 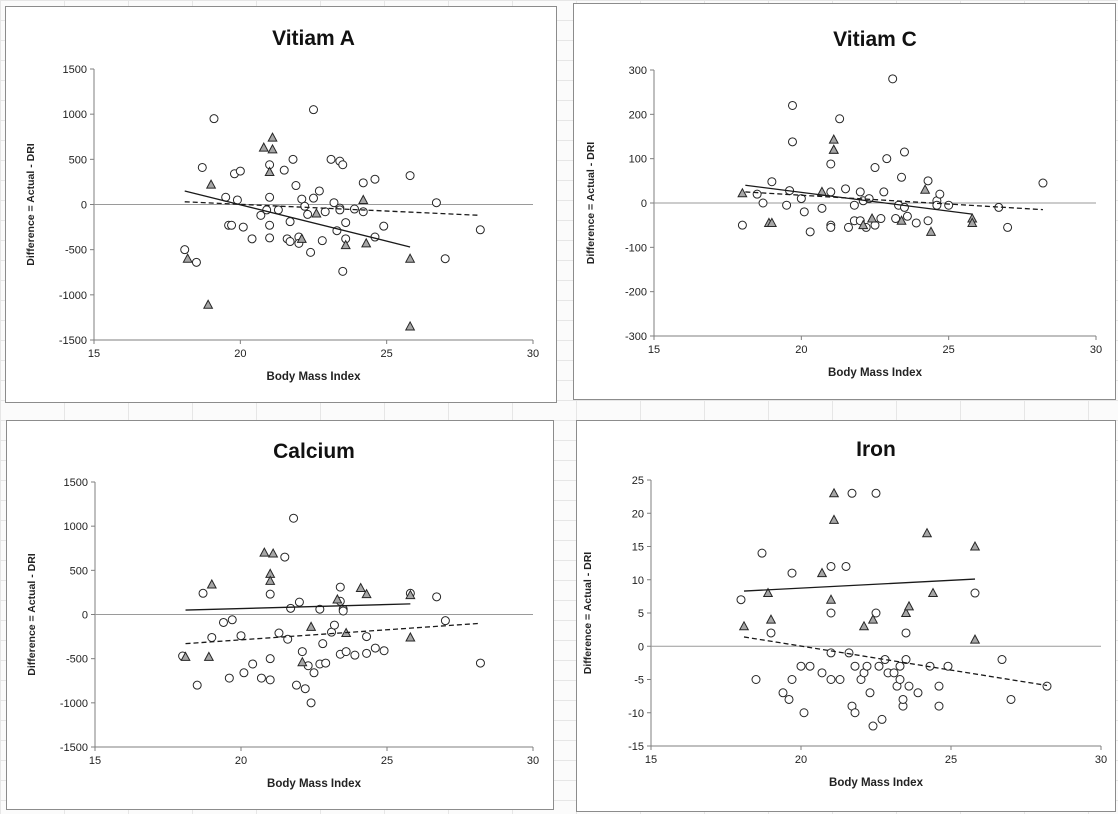 I want to click on y-tick-label: 10, so click(x=638, y=581).